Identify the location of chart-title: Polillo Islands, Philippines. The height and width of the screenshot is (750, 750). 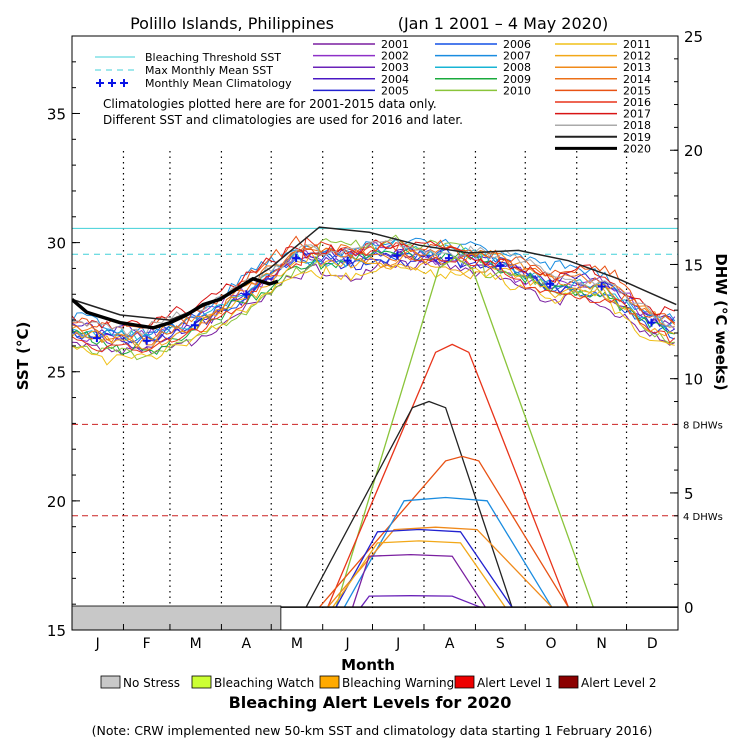
(232, 23).